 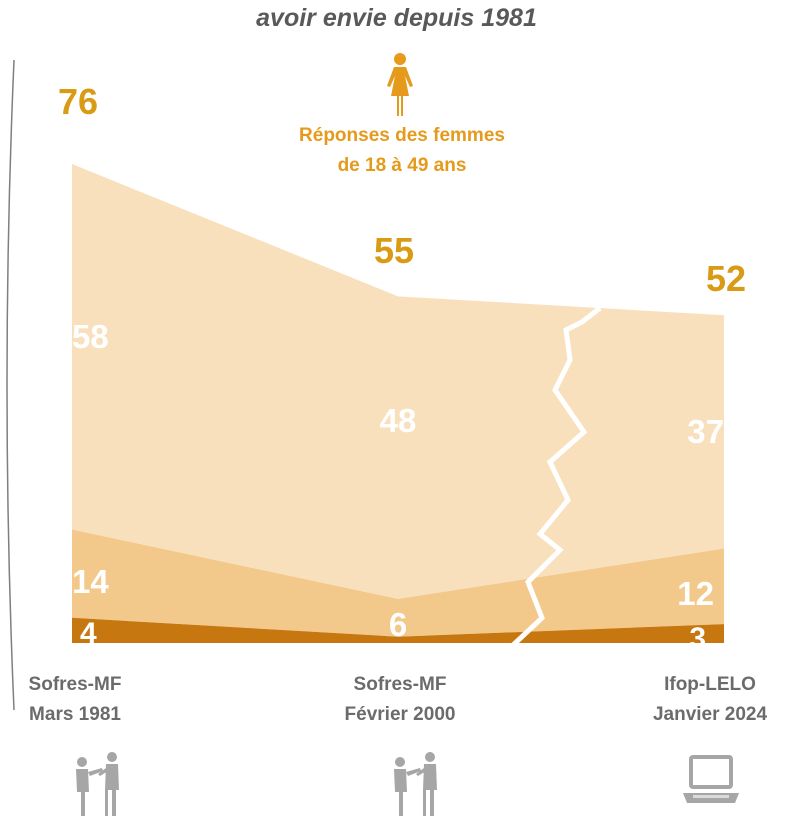 What do you see at coordinates (402, 165) in the screenshot?
I see `women-label-line2: de 18 à 49 ans` at bounding box center [402, 165].